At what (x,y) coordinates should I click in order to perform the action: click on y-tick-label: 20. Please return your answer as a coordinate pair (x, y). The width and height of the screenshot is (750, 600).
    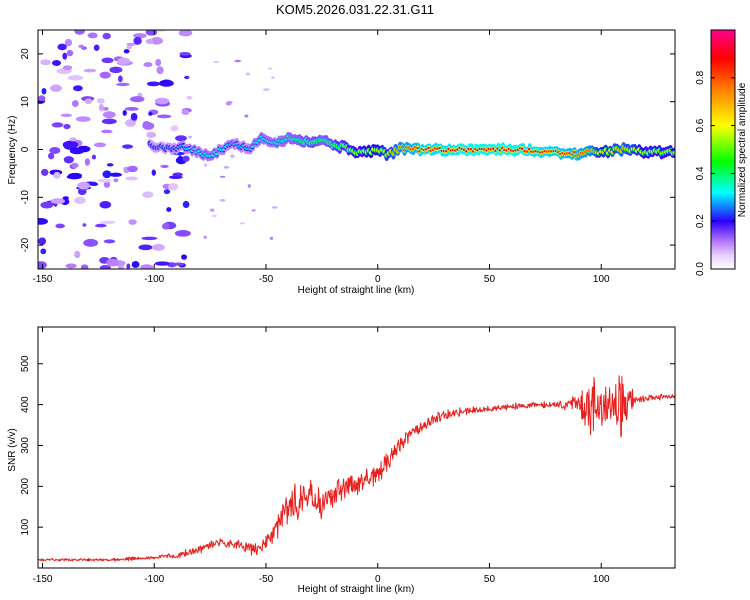
    Looking at the image, I should click on (25, 54).